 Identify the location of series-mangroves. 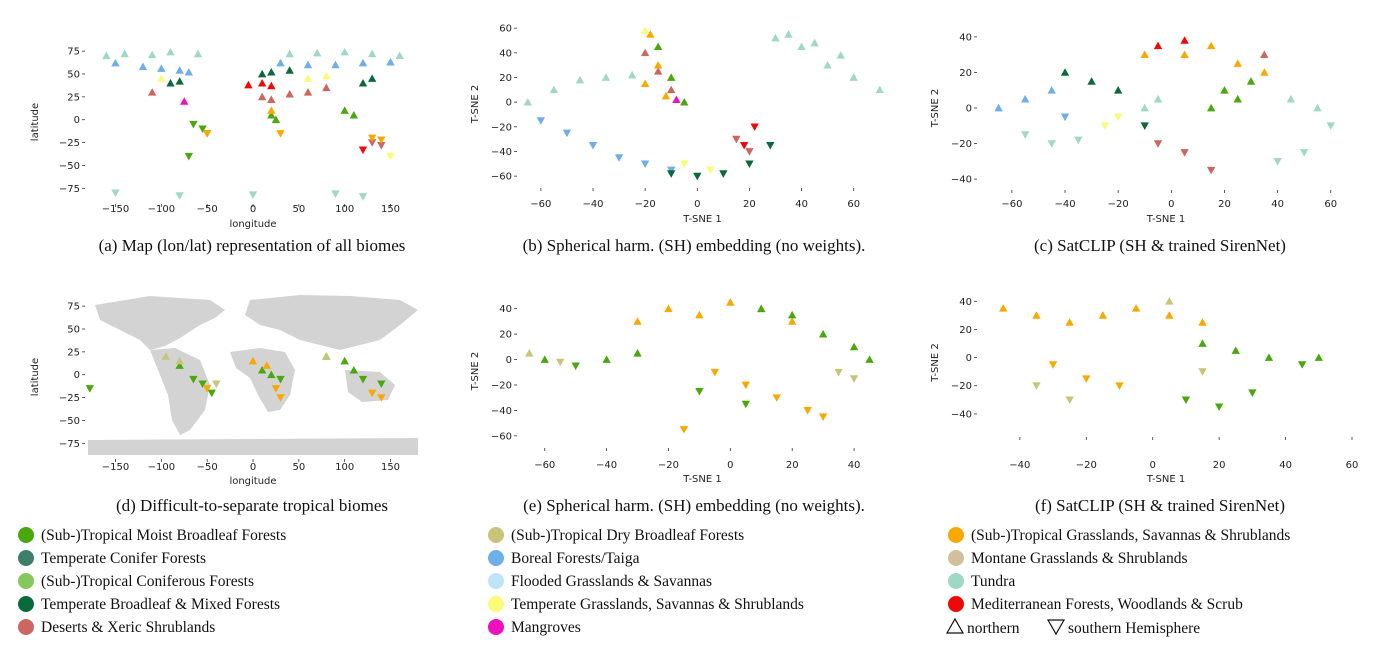
(184, 101).